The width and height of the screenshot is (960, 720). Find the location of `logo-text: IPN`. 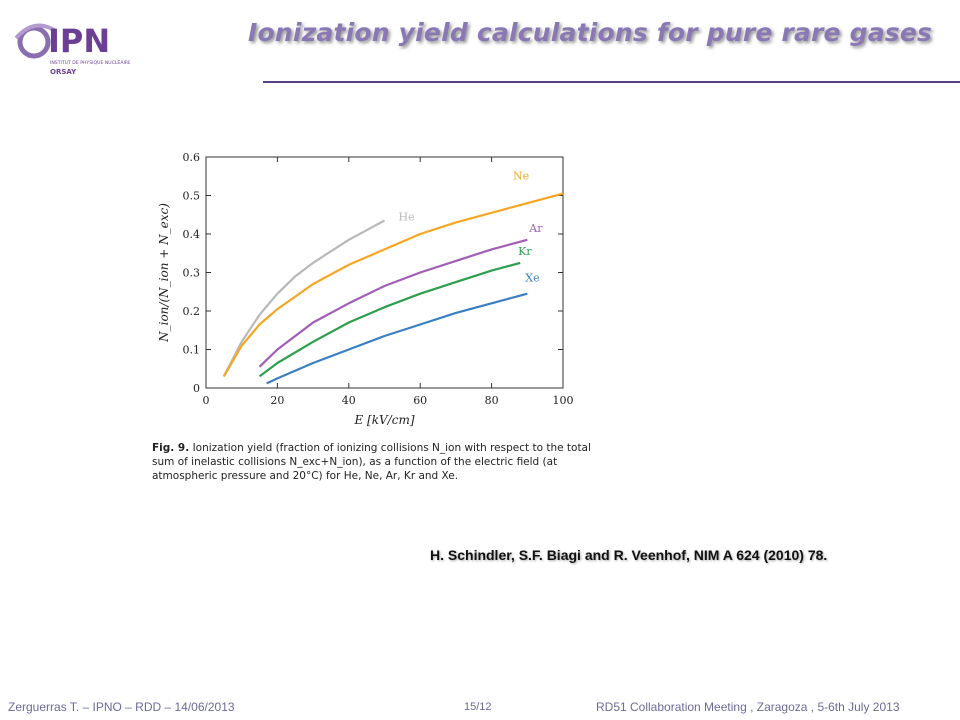

logo-text: IPN is located at coordinates (79, 41).